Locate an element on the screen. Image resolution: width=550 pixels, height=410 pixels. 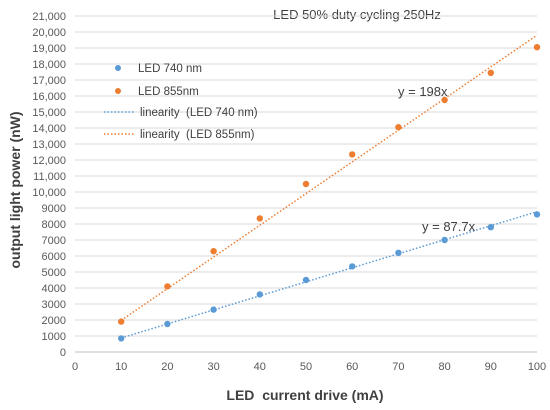
trendline-equations: y = 198x y = 87.7x is located at coordinates (437, 159).